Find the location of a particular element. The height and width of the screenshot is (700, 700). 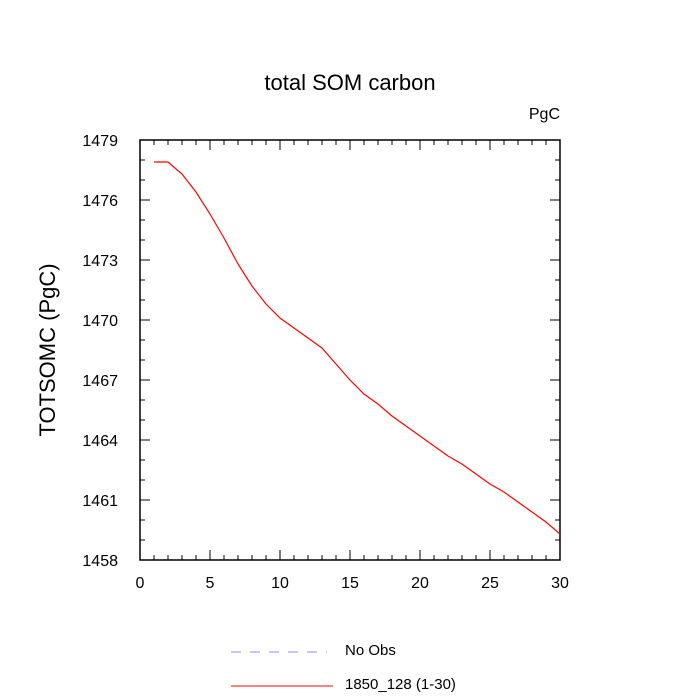

x-tick-label: 20 is located at coordinates (420, 583).